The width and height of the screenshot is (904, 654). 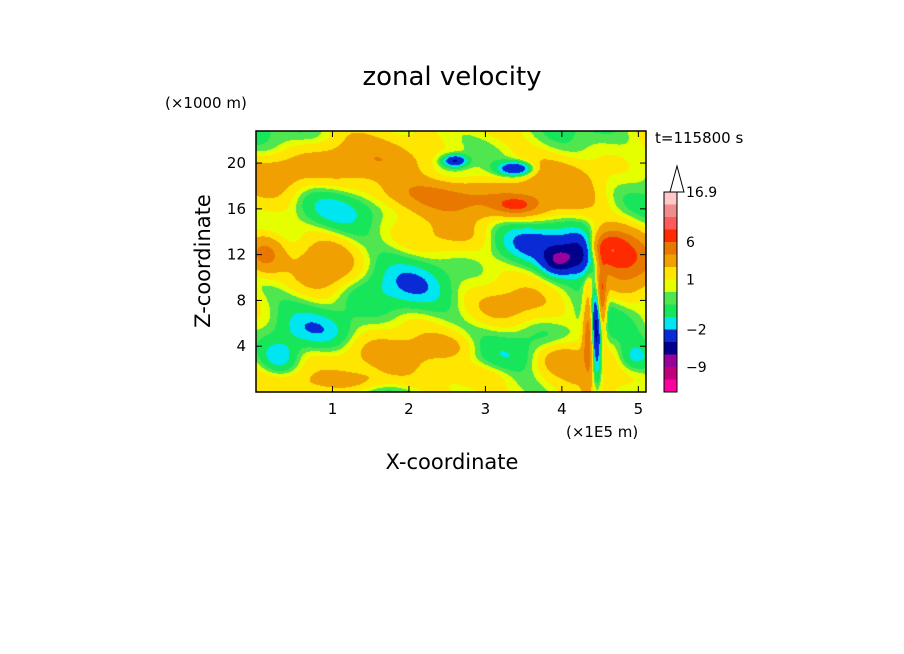 I want to click on x-tick-label: 2, so click(x=409, y=409).